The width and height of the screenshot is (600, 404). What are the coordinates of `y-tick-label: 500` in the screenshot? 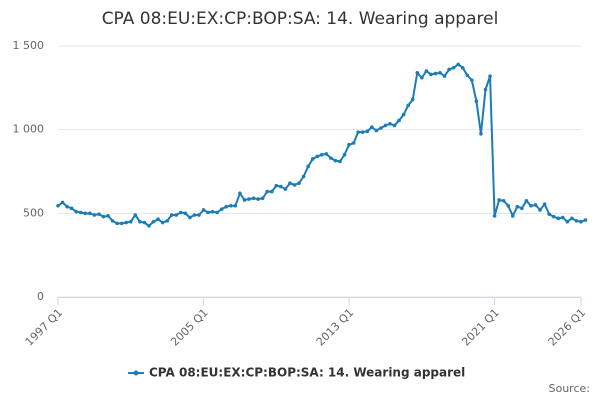 It's located at (33, 212).